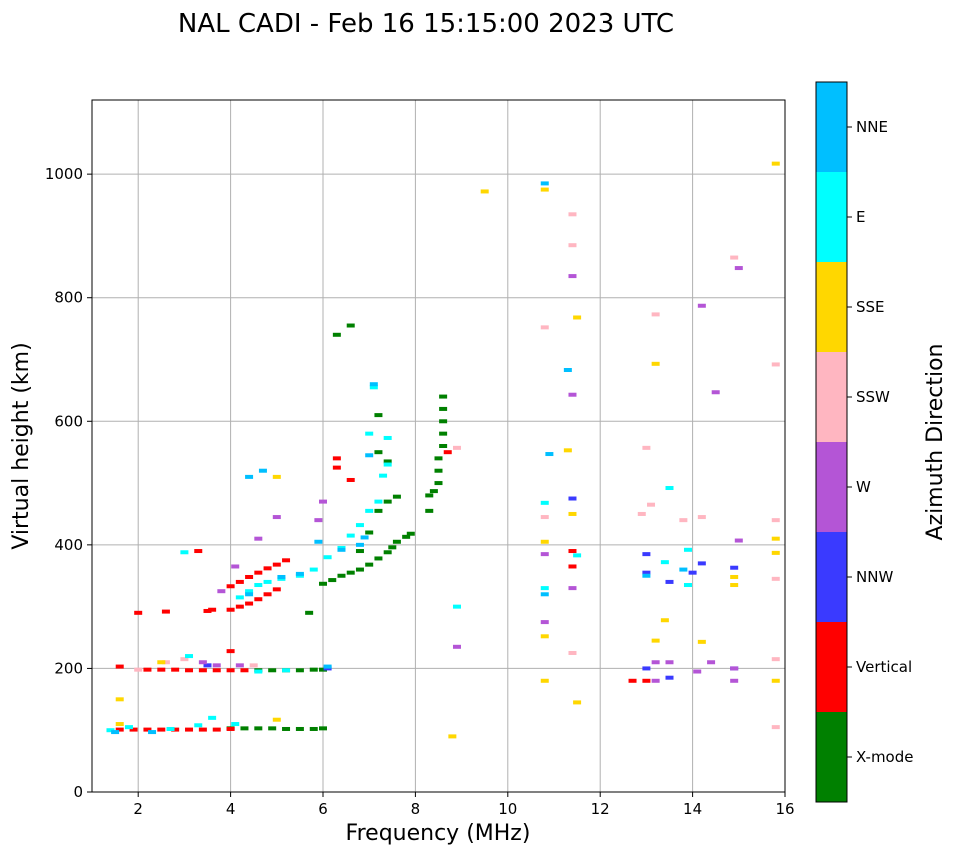 The image size is (958, 857). Describe the element at coordinates (874, 577) in the screenshot. I see `colorbar-tick-label: NNW` at that location.